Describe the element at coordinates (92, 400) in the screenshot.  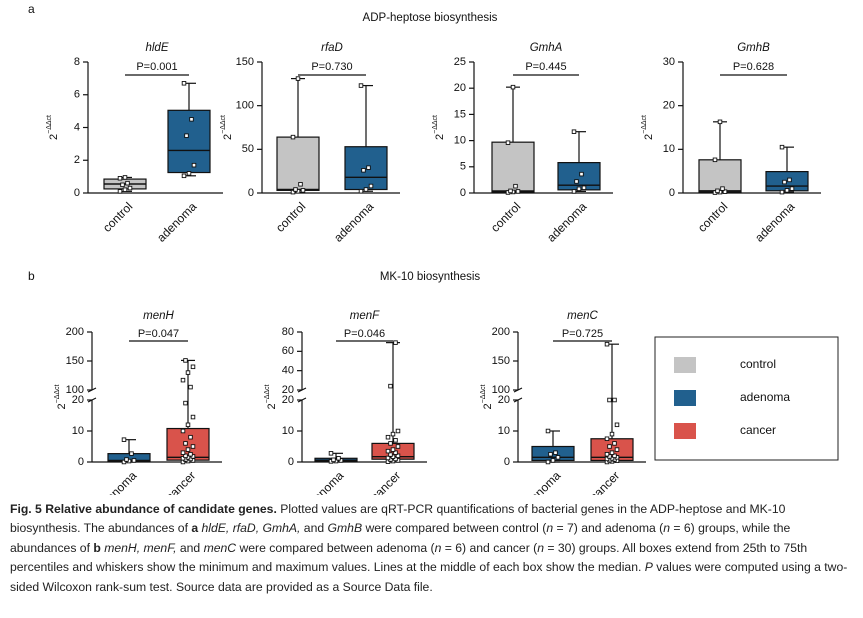
I see `axis-break` at that location.